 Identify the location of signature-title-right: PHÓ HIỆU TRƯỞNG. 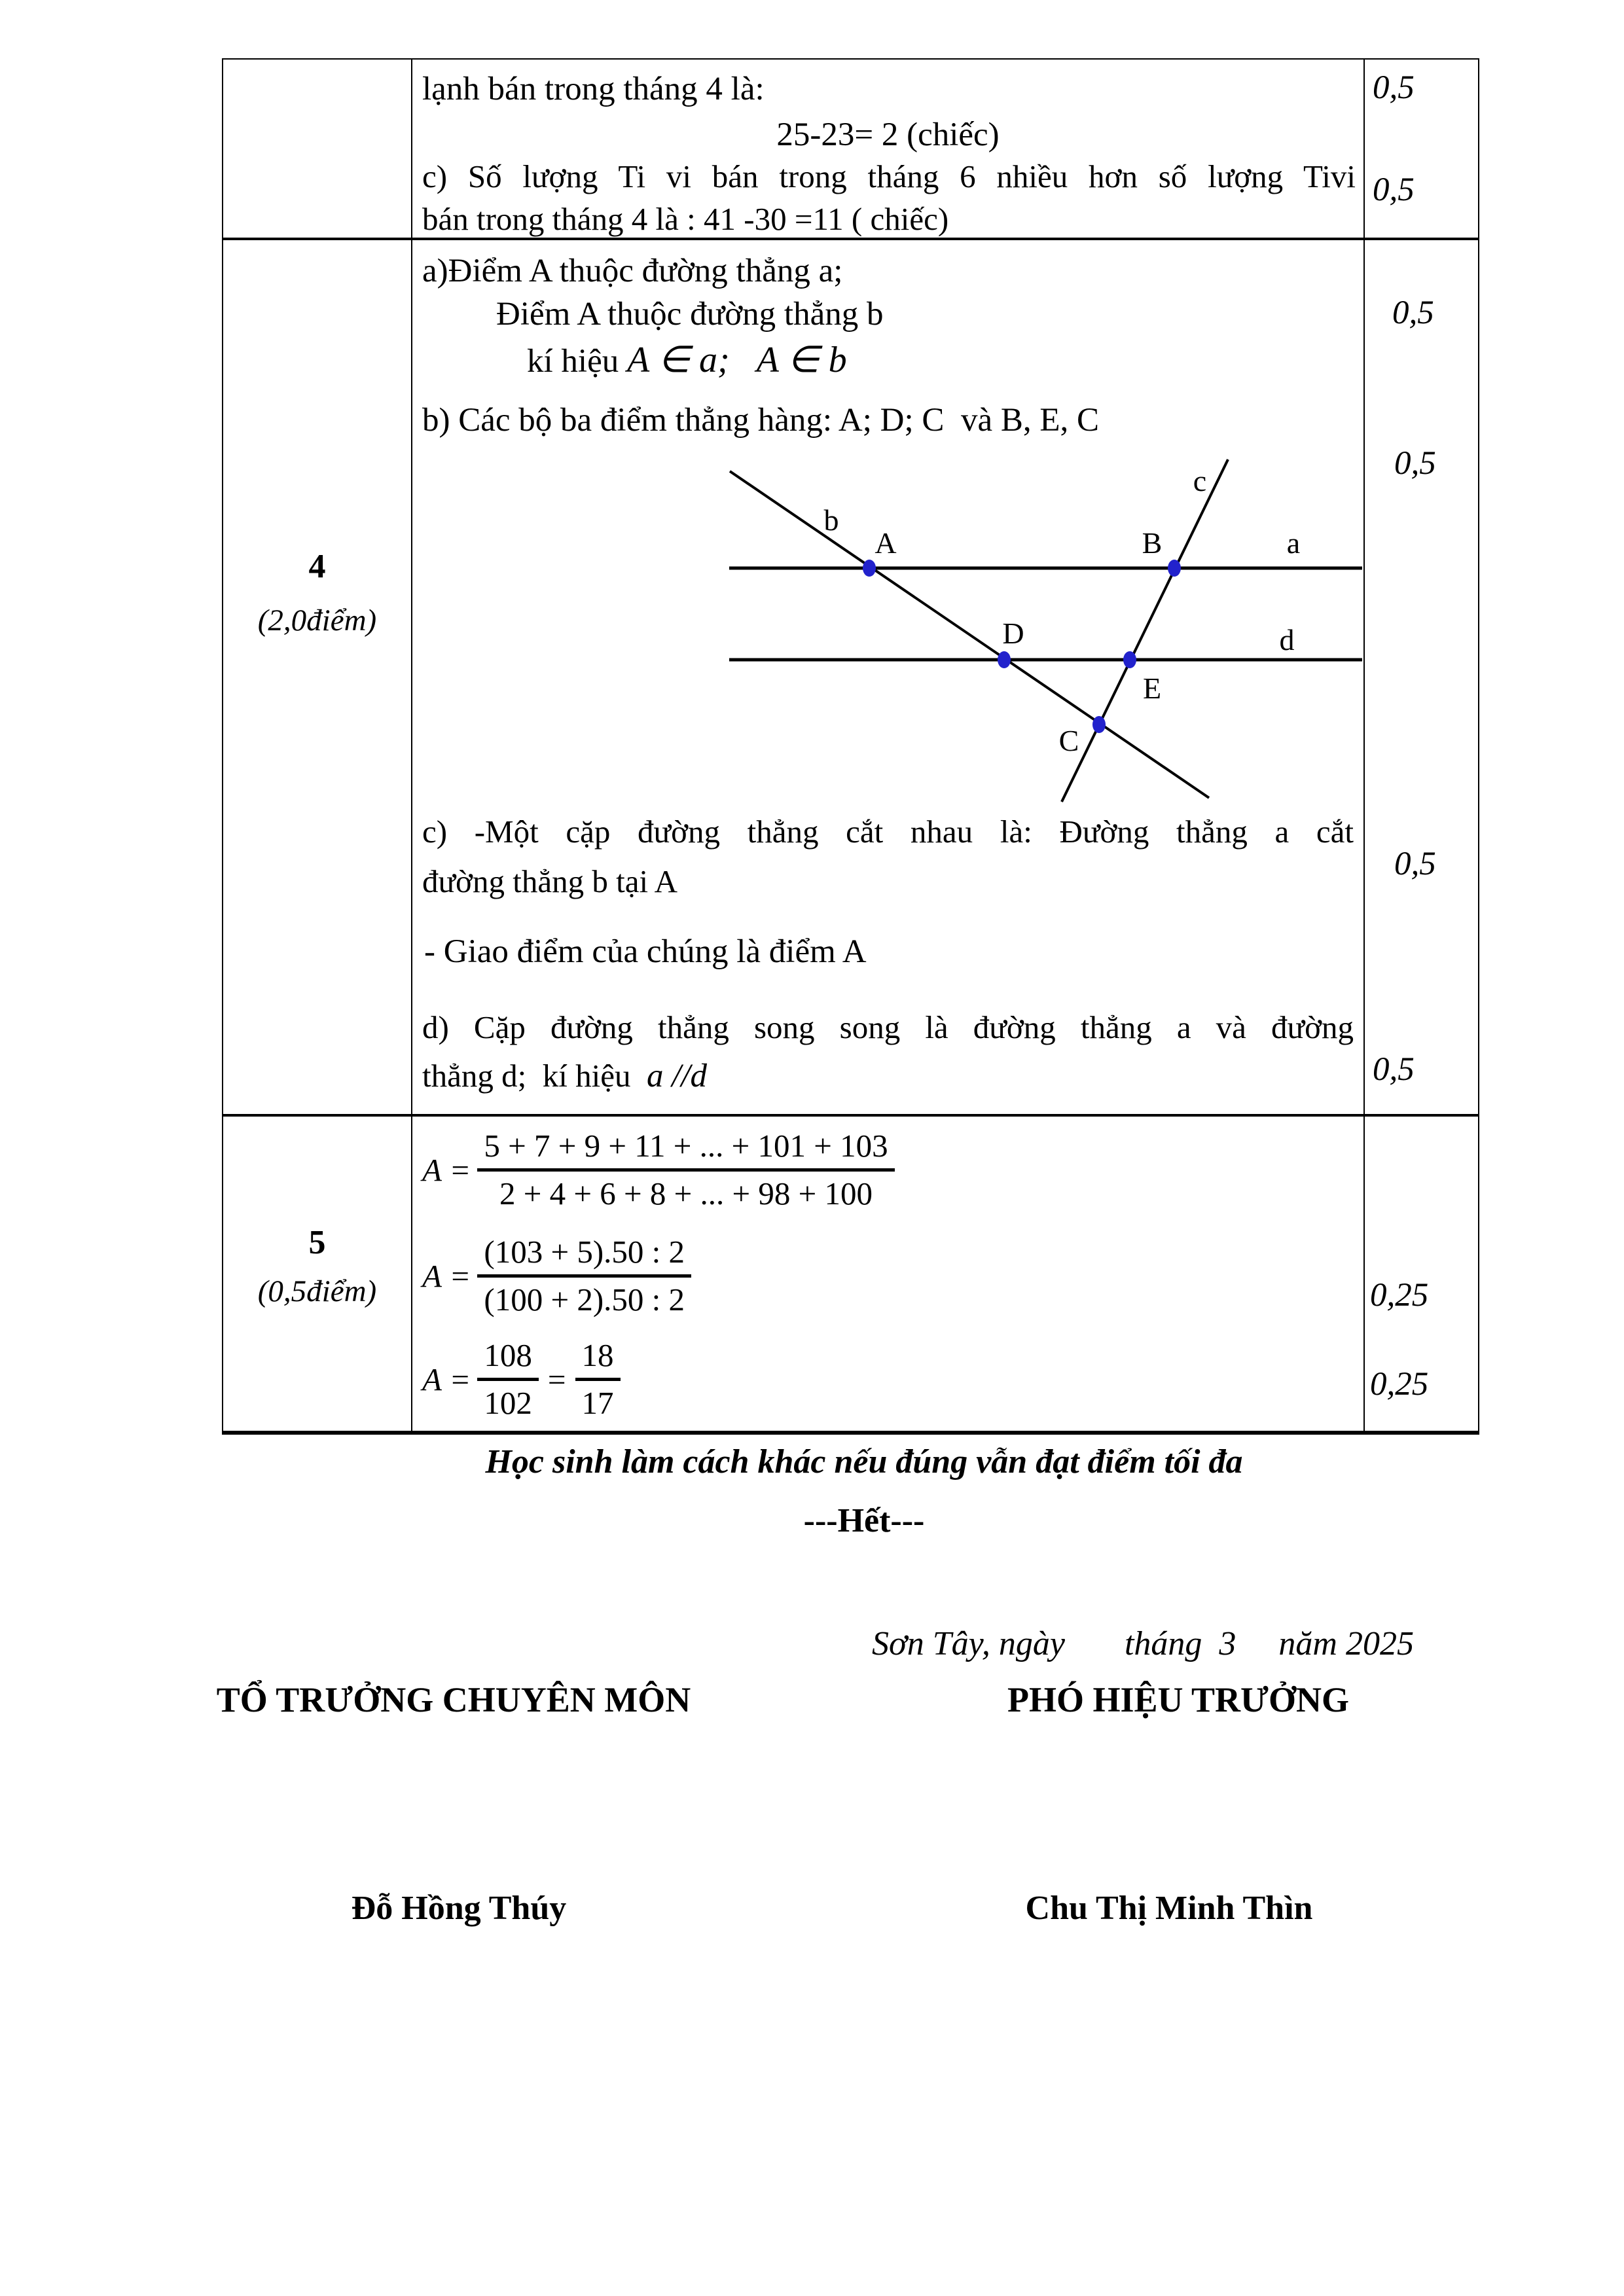
(1178, 1699).